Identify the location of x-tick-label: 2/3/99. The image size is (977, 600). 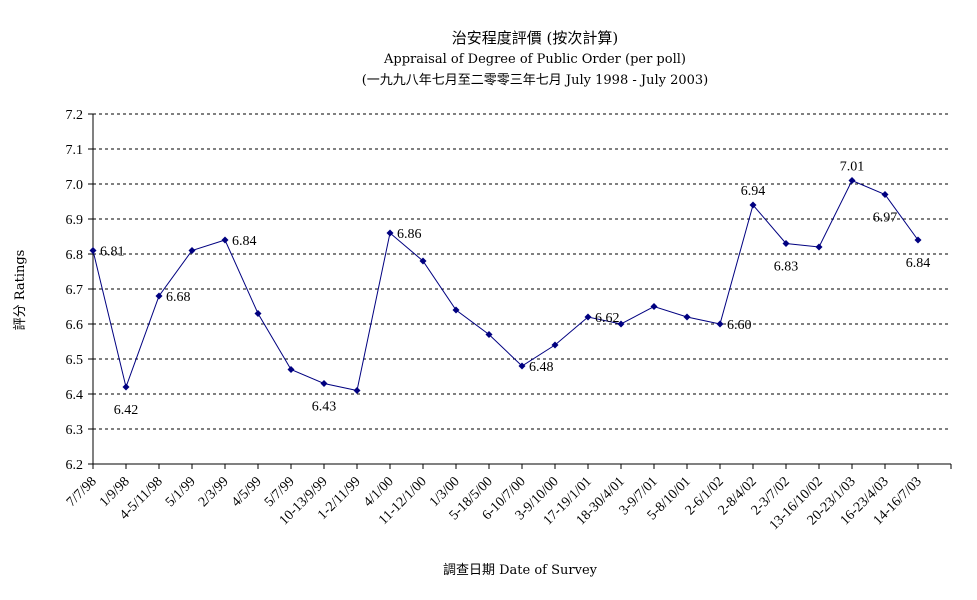
(214, 492).